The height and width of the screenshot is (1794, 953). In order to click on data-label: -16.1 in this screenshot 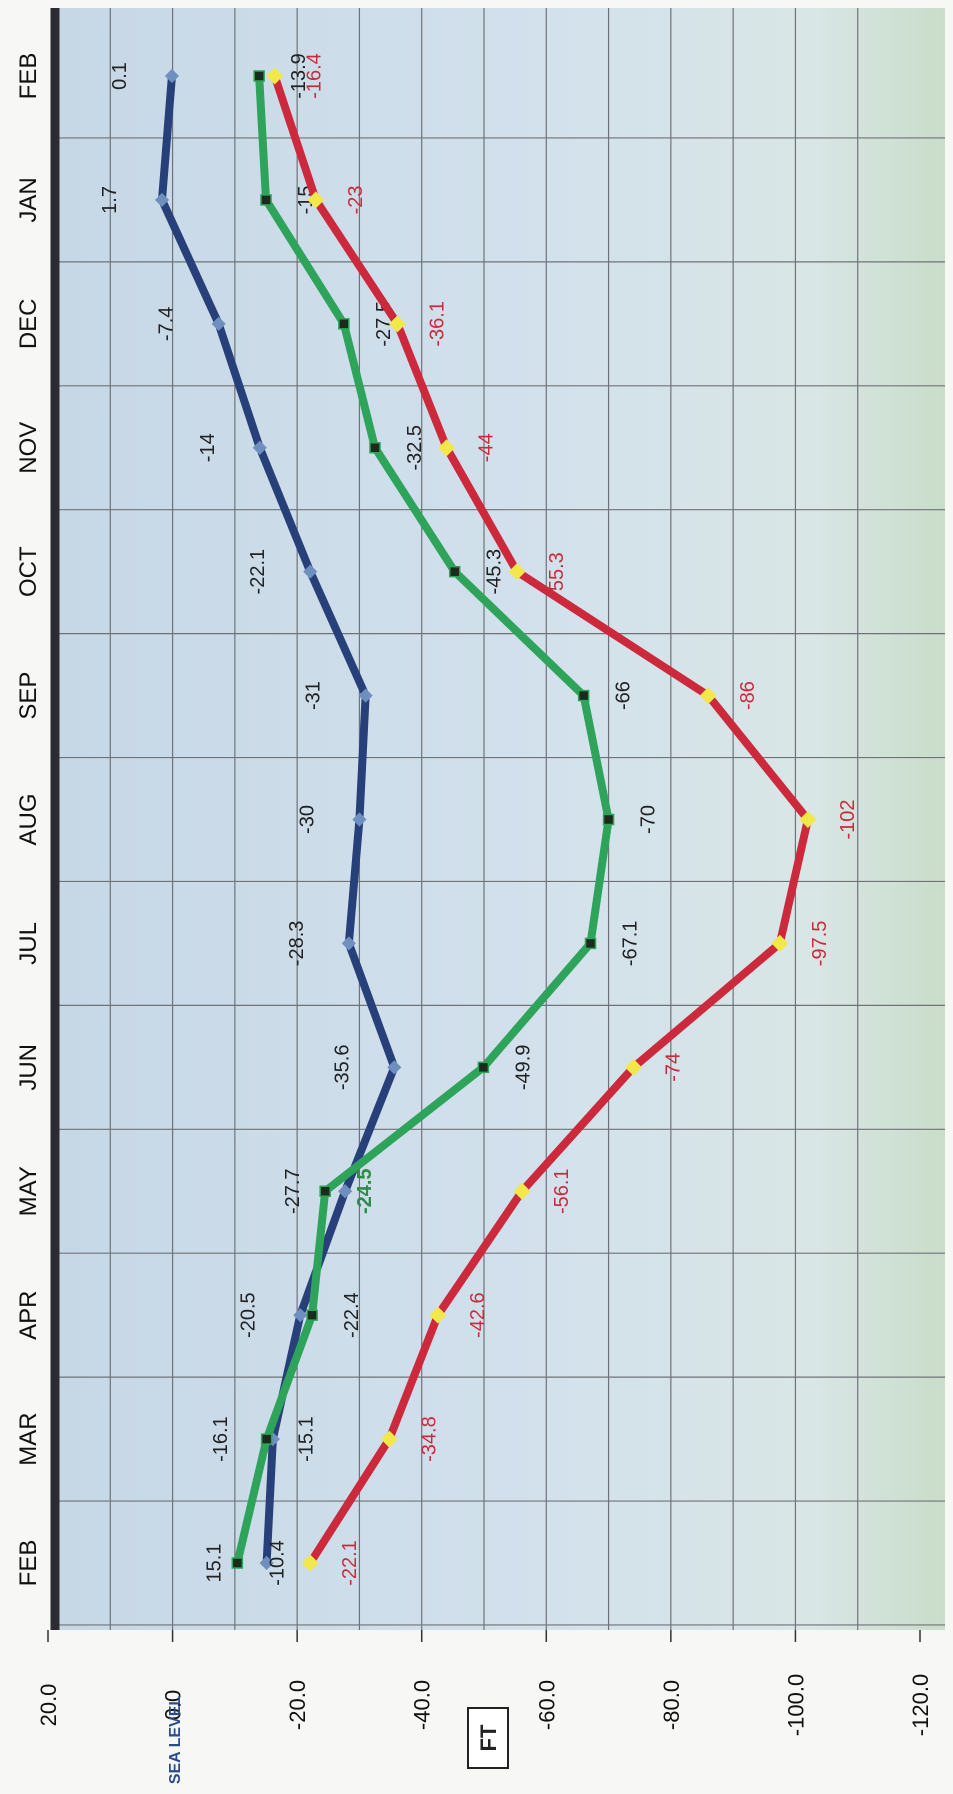, I will do `click(221, 1439)`.